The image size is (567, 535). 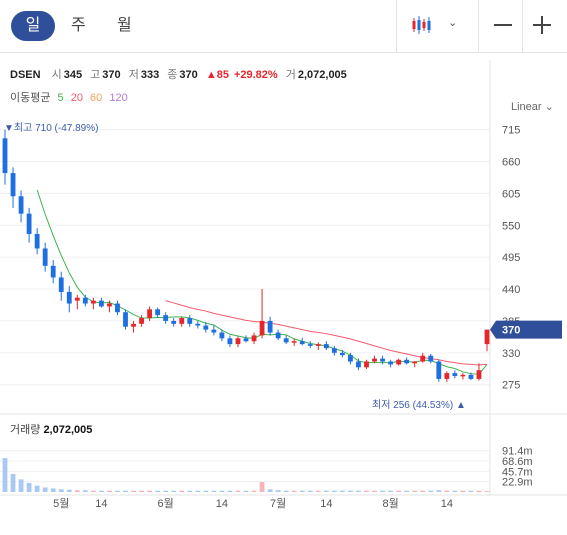 What do you see at coordinates (511, 322) in the screenshot?
I see `price-tick-label: 385` at bounding box center [511, 322].